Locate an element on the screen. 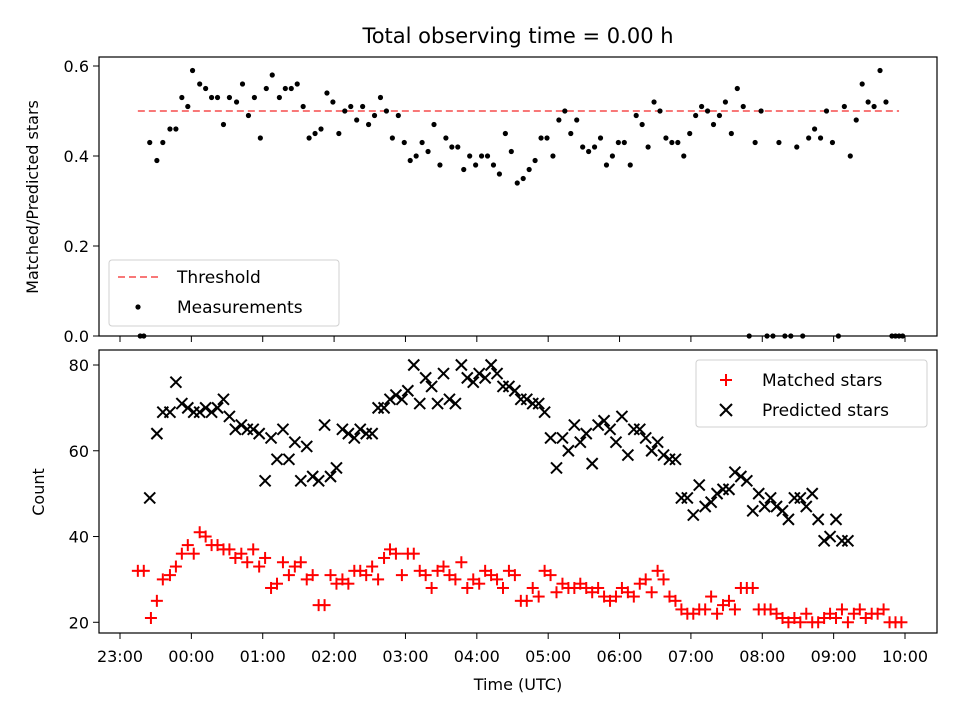 The height and width of the screenshot is (720, 960). x-tick-label: 01:00 is located at coordinates (263, 656).